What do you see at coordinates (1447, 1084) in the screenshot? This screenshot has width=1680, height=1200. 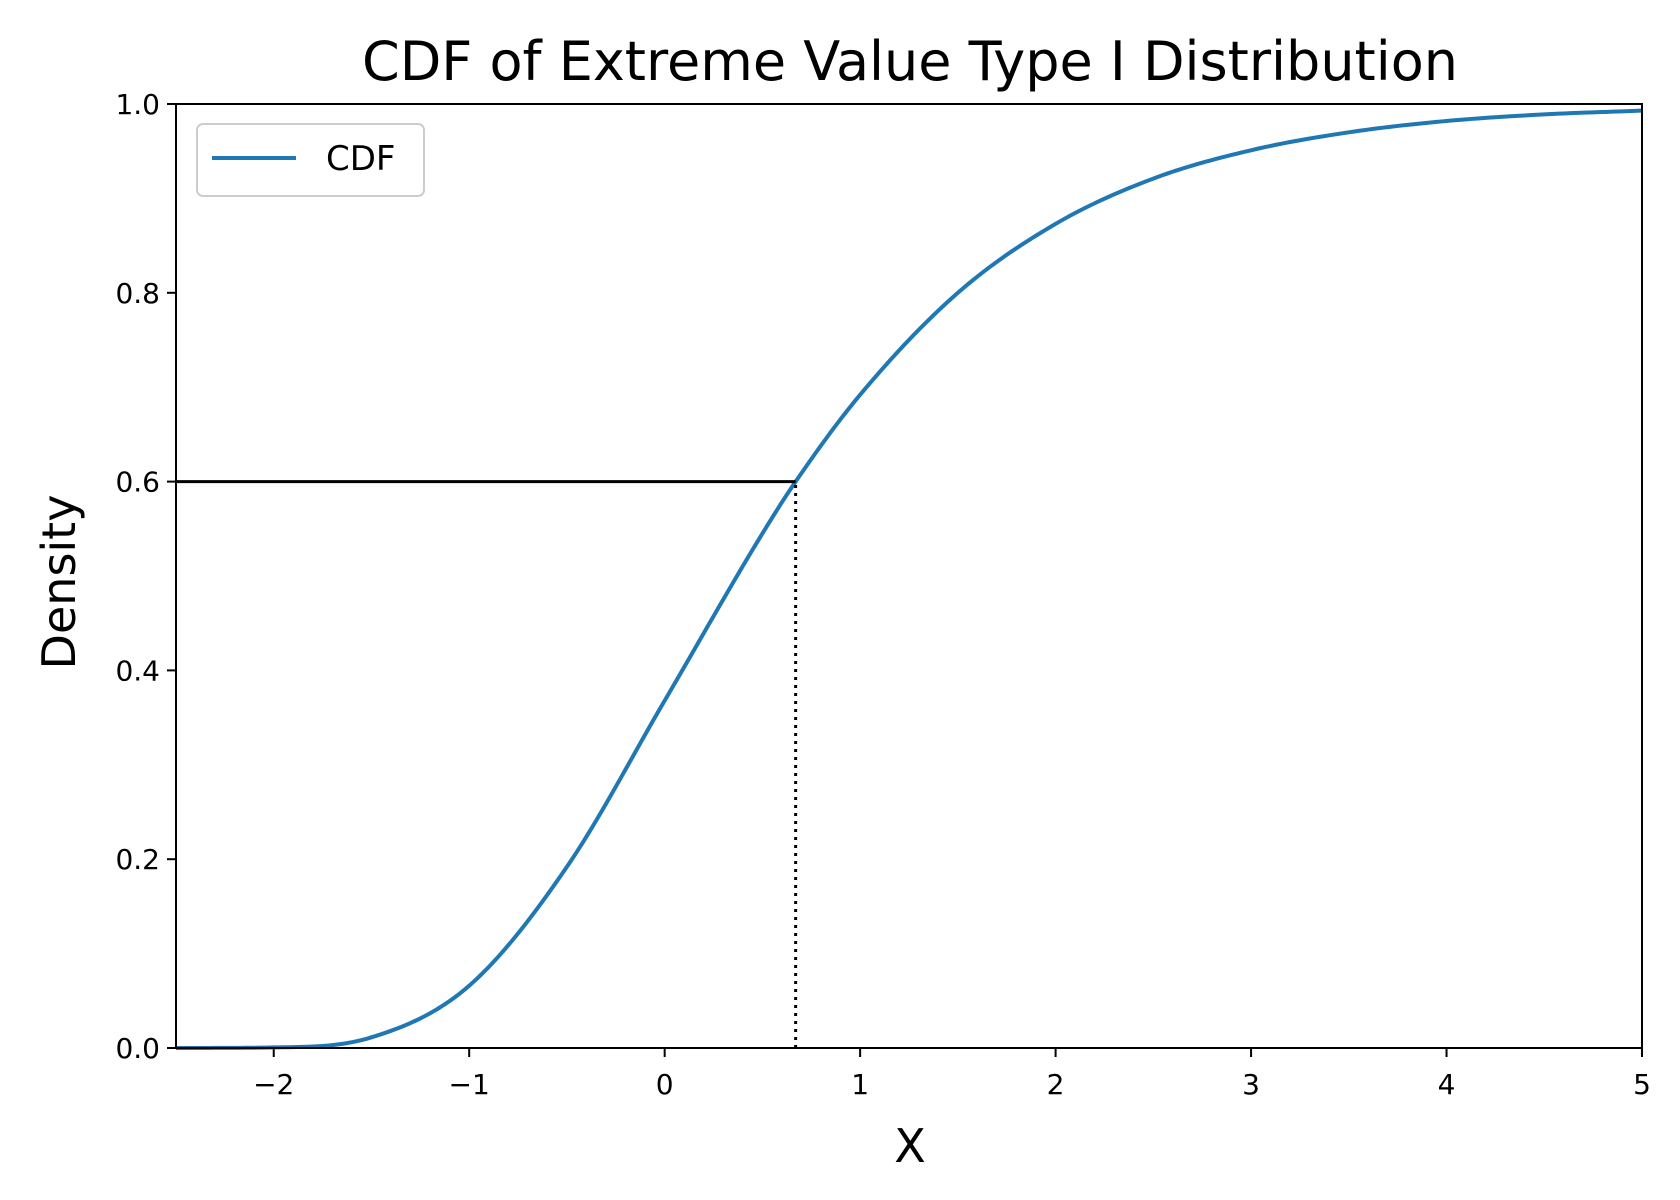 I see `x-tick-label: 4` at bounding box center [1447, 1084].